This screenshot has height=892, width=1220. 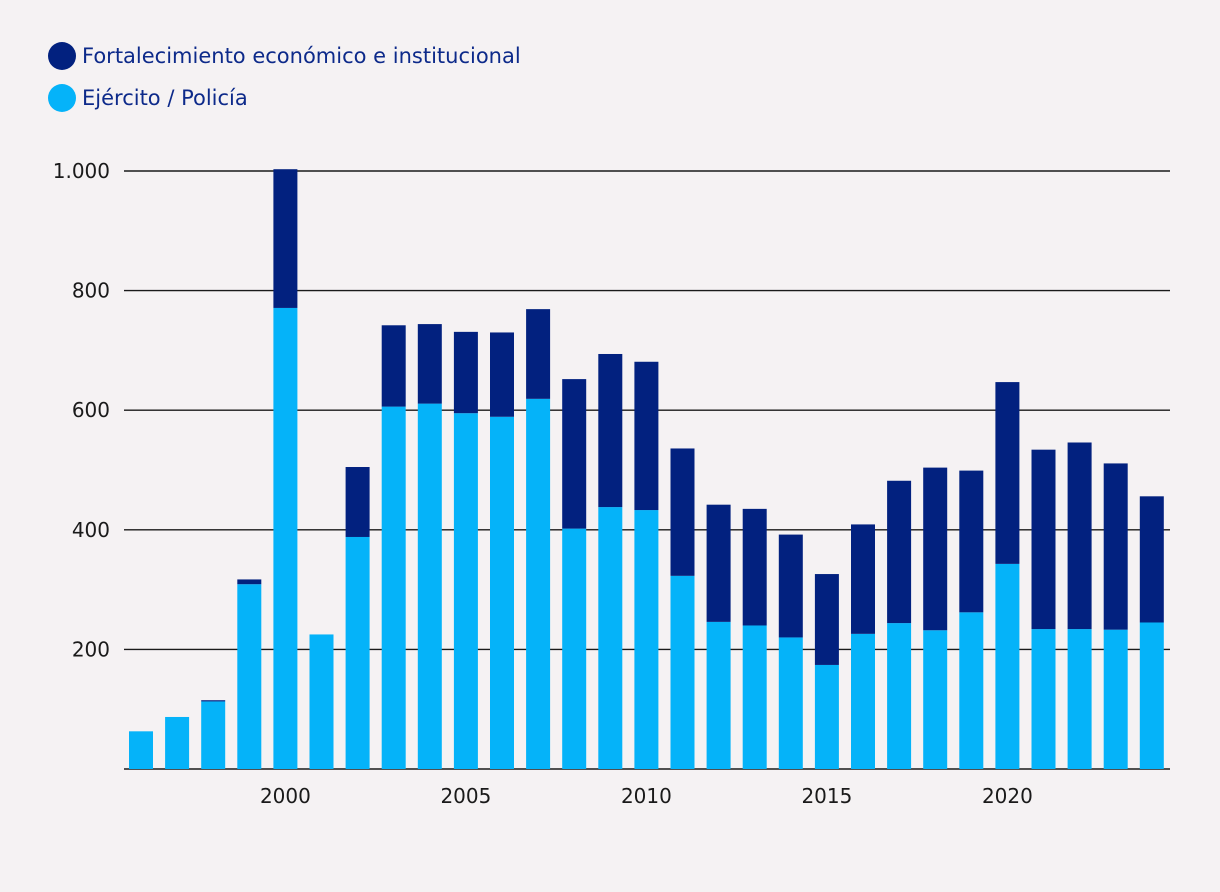 I want to click on bar-2006-fortalecimiento, so click(x=502, y=374).